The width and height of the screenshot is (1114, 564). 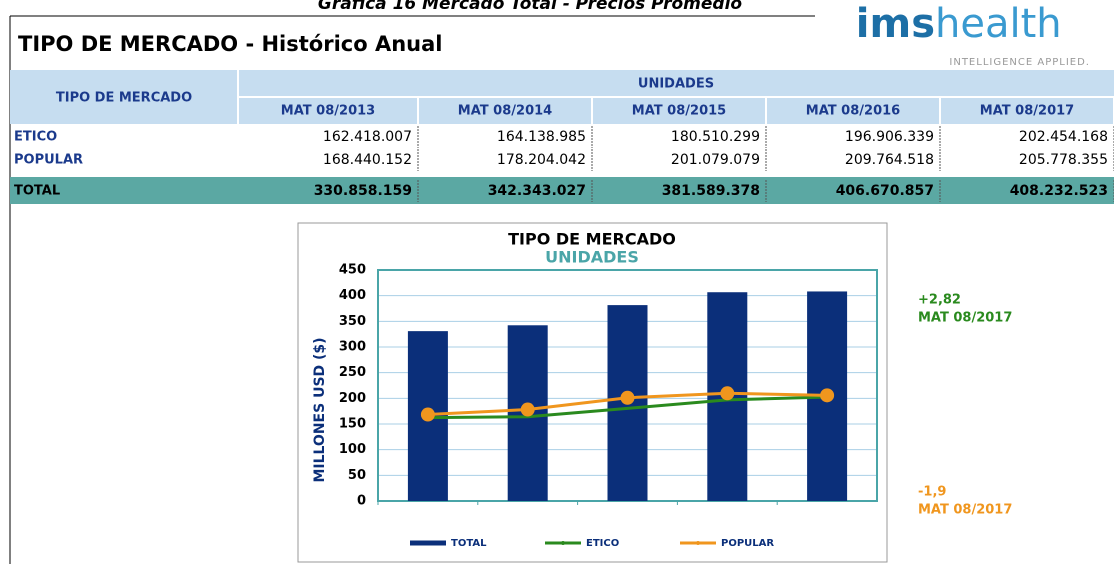 What do you see at coordinates (537, 191) in the screenshot?
I see `cell-value: 342.343.027` at bounding box center [537, 191].